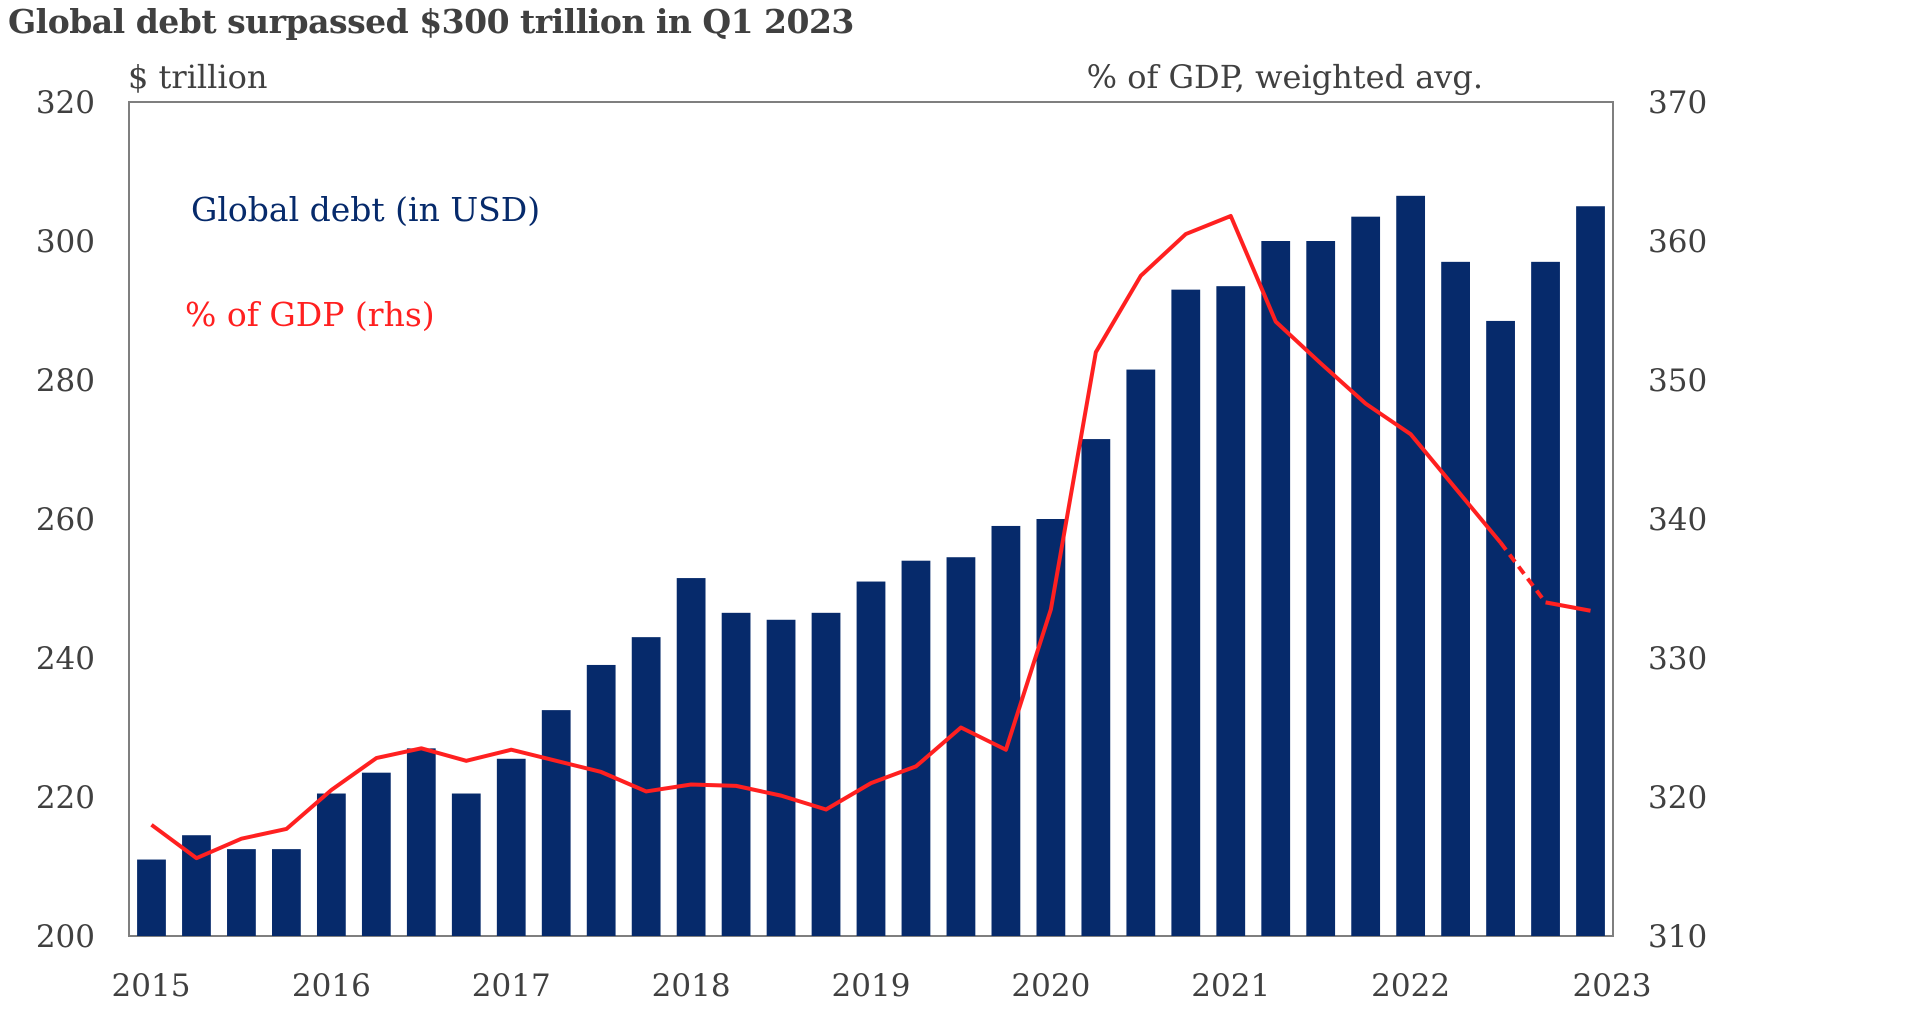  I want to click on x-tick-label: 2016, so click(331, 986).